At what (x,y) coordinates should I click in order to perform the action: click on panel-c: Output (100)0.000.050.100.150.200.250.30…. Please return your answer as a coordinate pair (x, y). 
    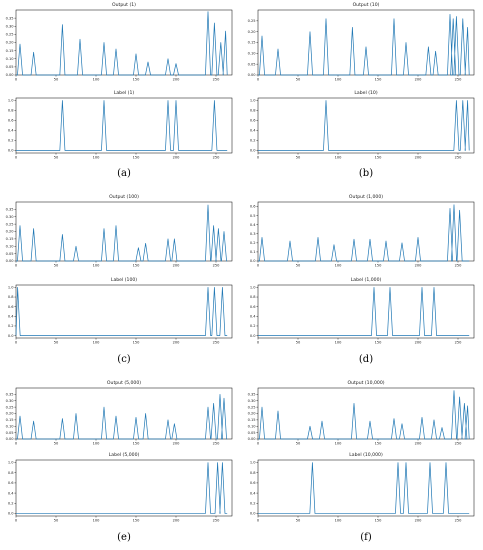
    Looking at the image, I should click on (119, 279).